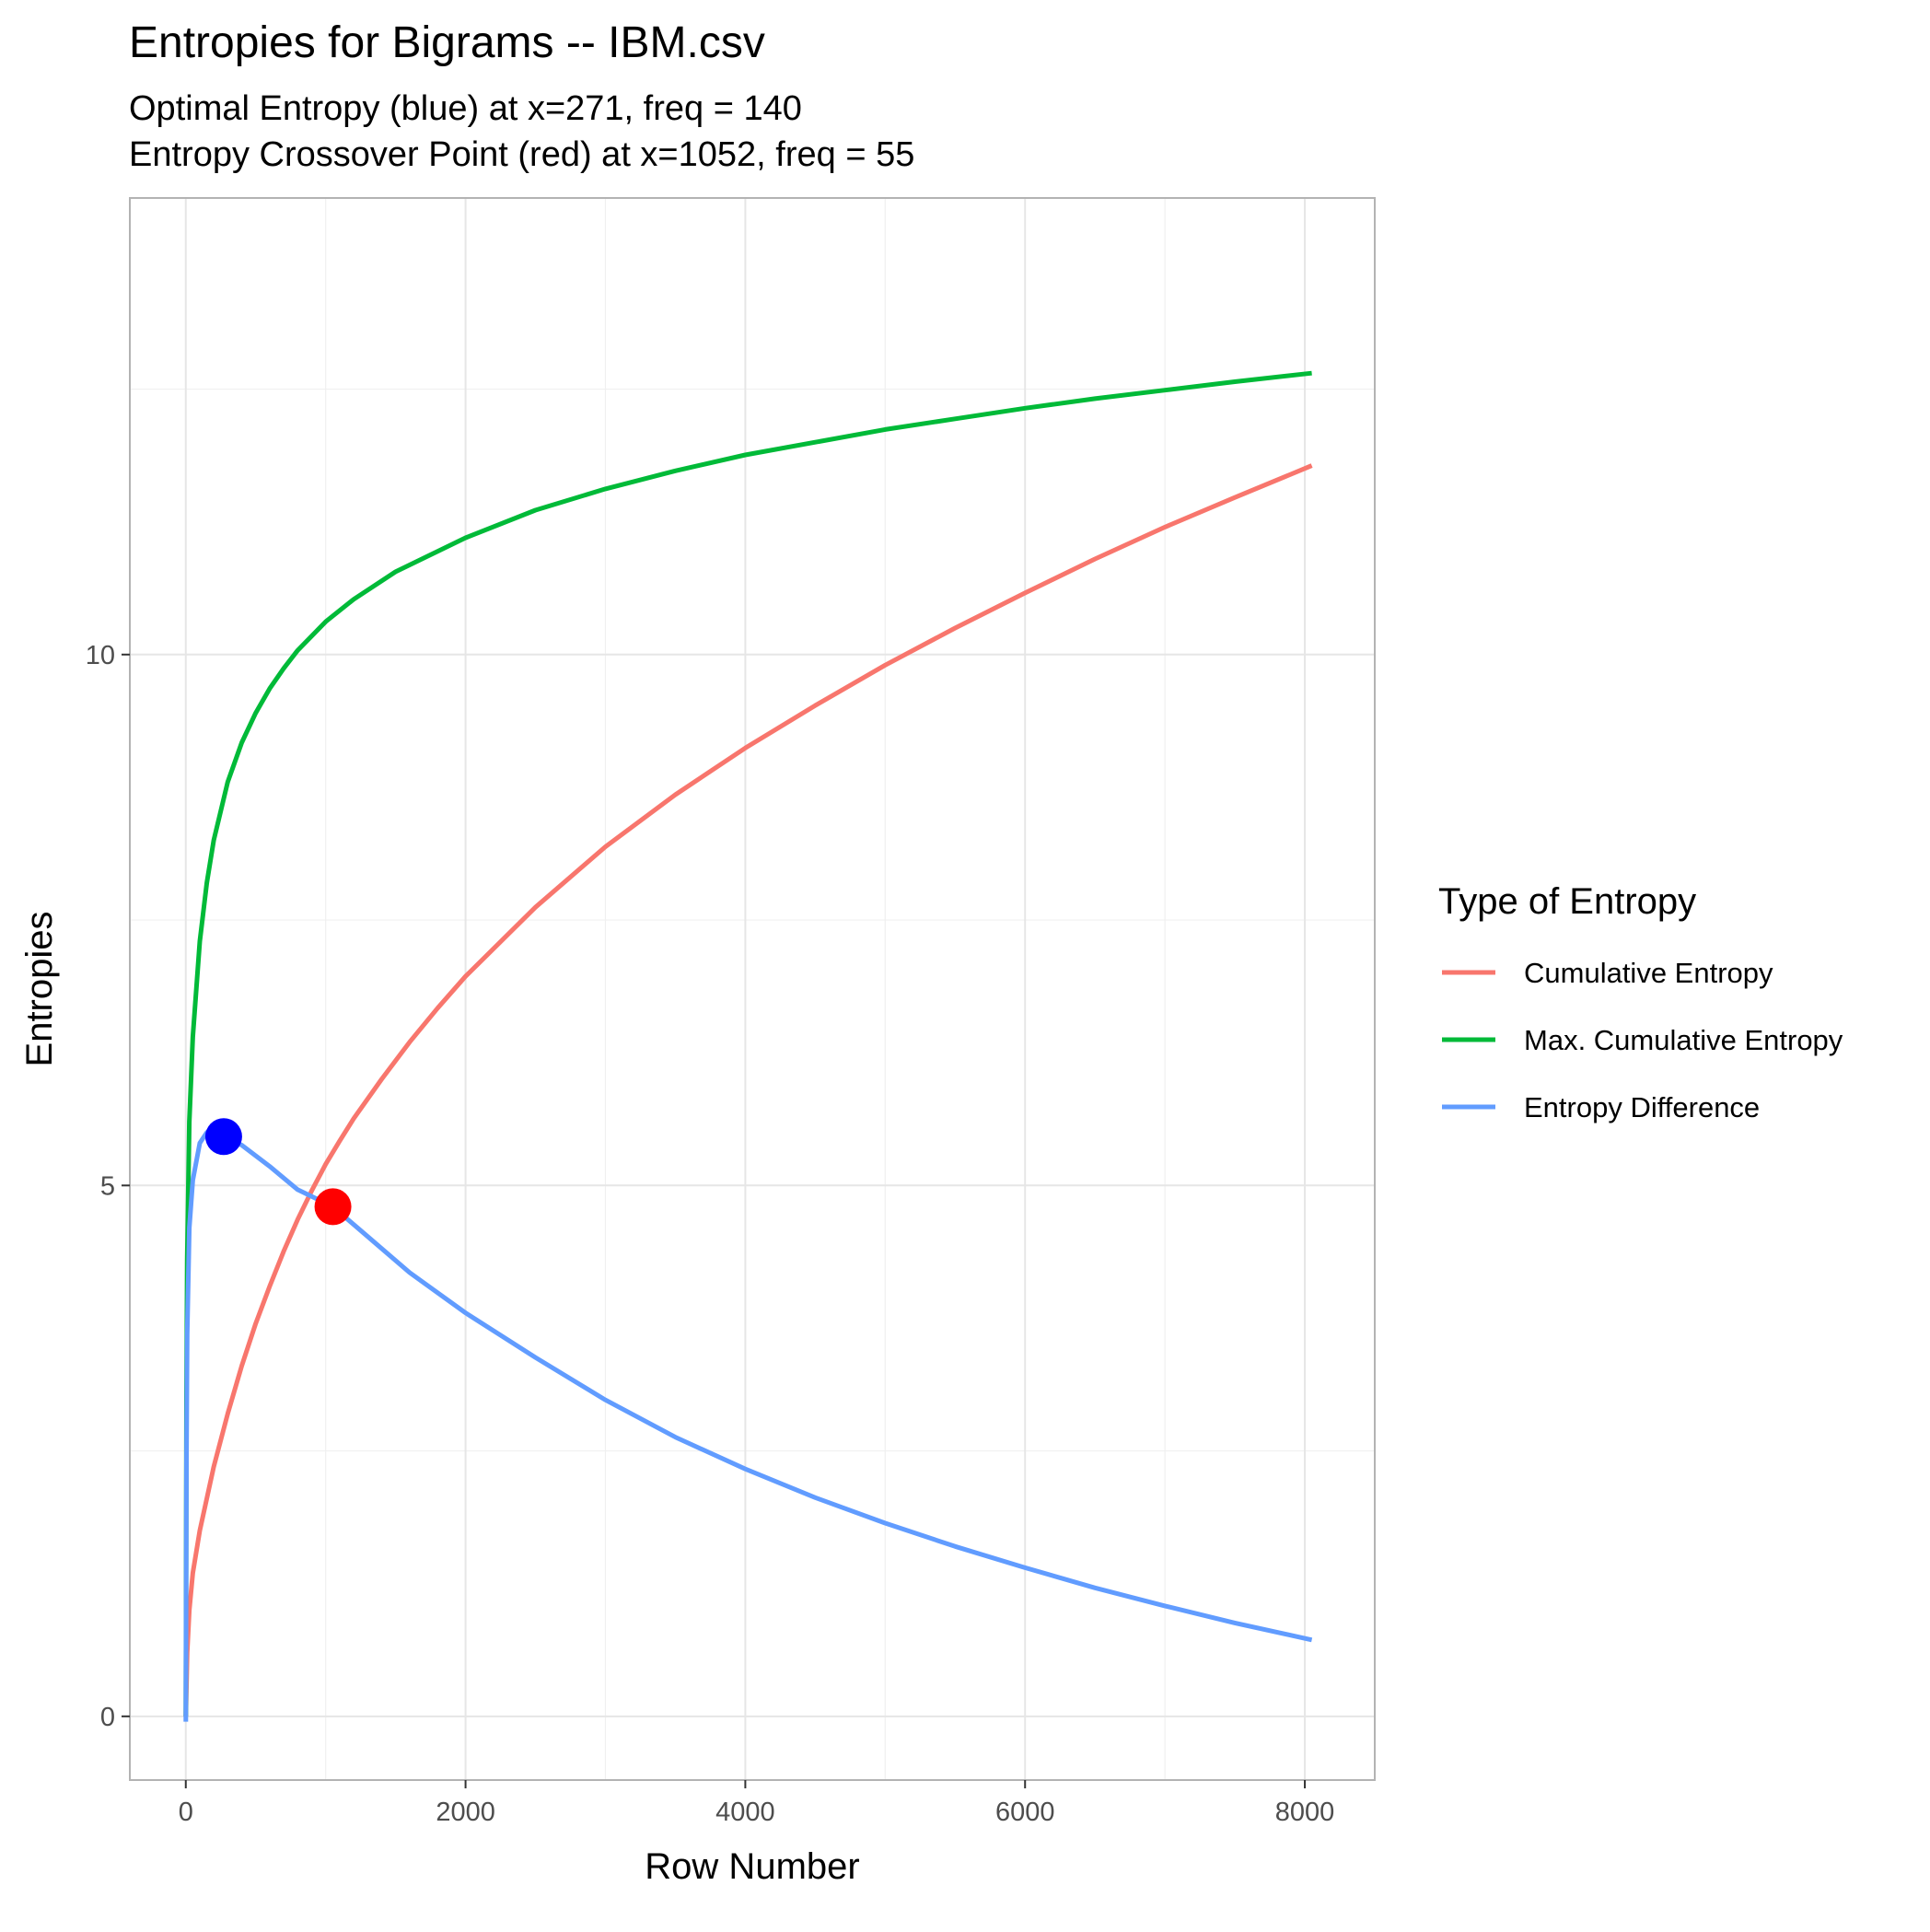 Image resolution: width=1930 pixels, height=1932 pixels. I want to click on y-axis-ticks: 0 5 10, so click(108, 1186).